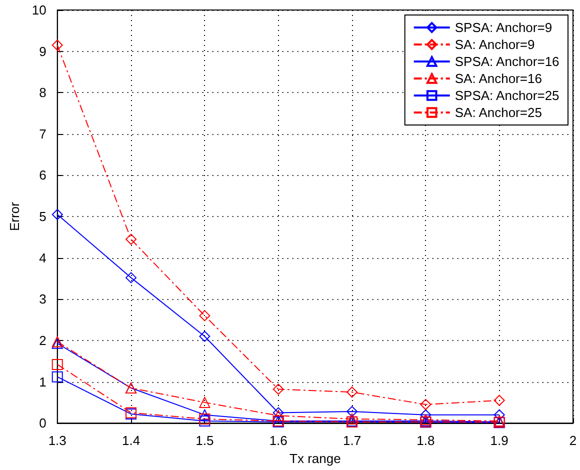 The image size is (580, 470). I want to click on y-axis-title: Error, so click(14, 216).